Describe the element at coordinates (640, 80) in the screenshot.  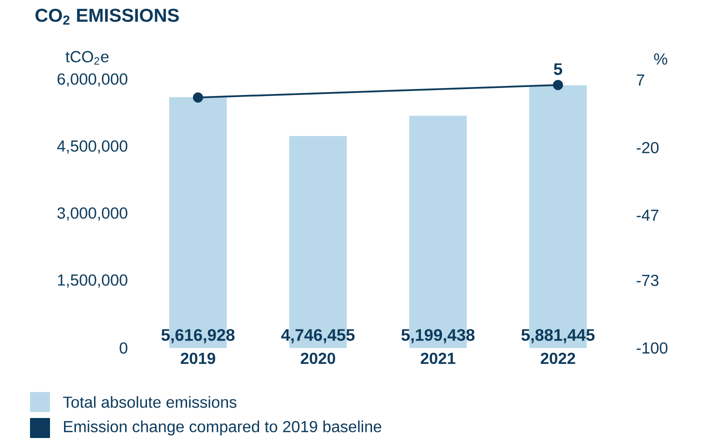
I see `y2-tick-label: 7` at that location.